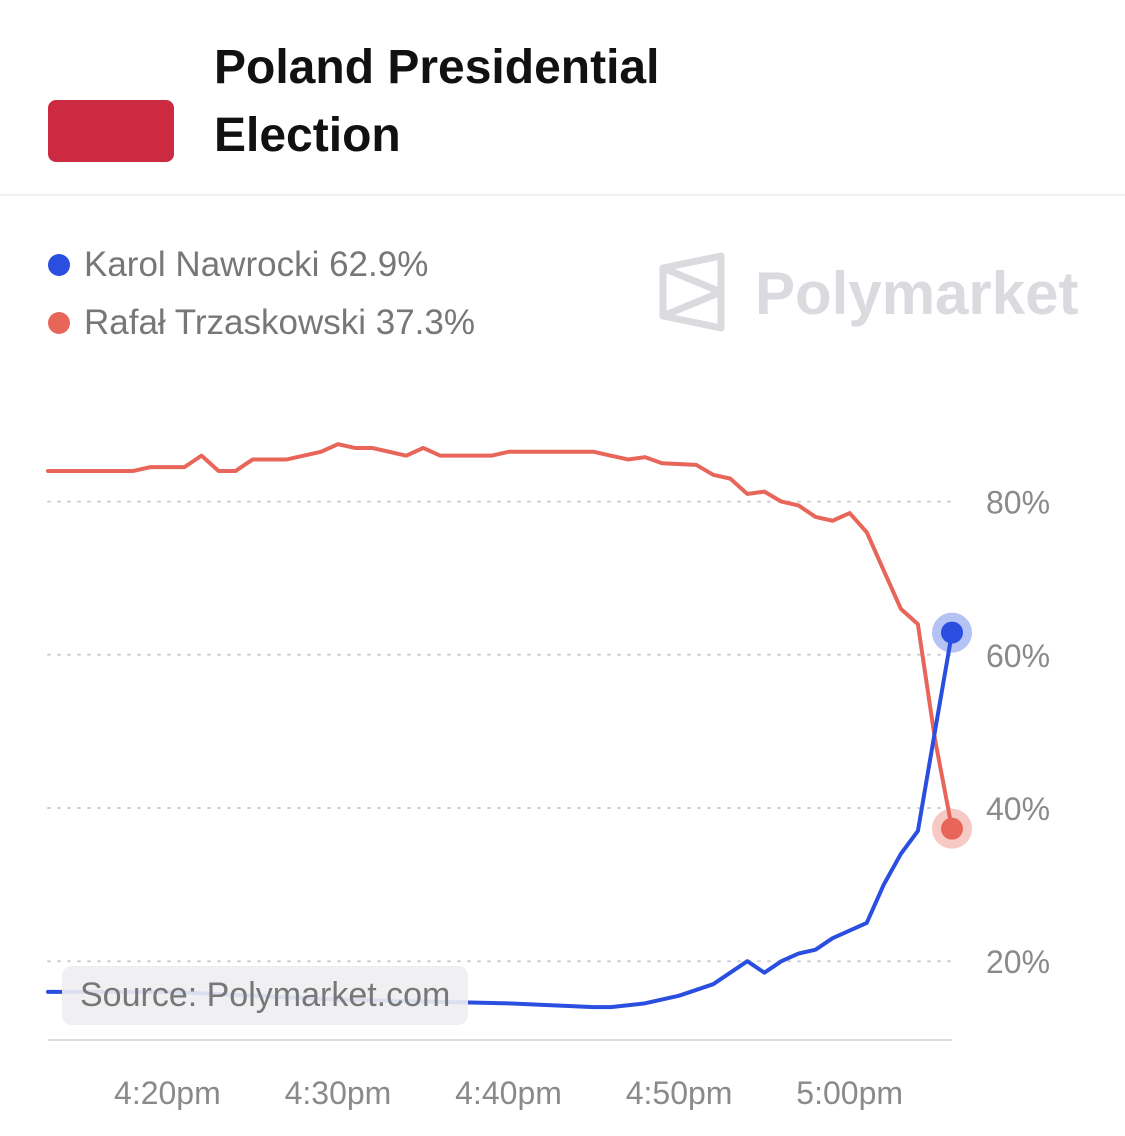  Describe the element at coordinates (952, 632) in the screenshot. I see `endpoint-marker-karol-nawrocki` at that location.